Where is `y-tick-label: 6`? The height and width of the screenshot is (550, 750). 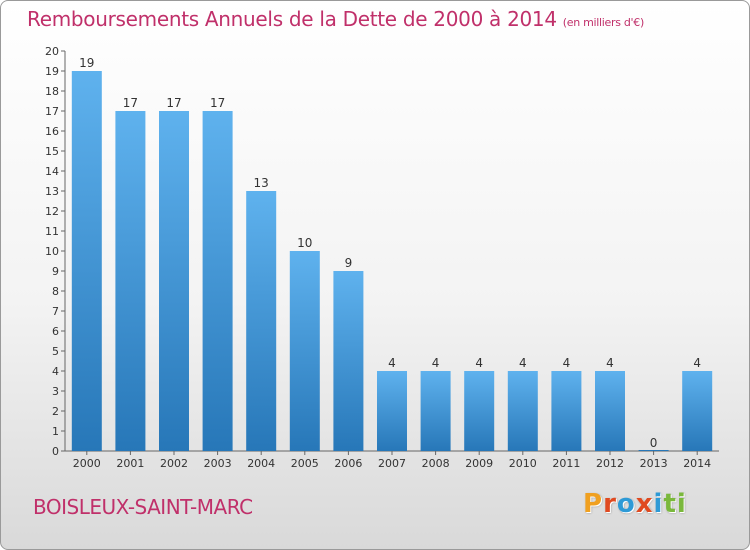
y-tick-label: 6 is located at coordinates (55, 331).